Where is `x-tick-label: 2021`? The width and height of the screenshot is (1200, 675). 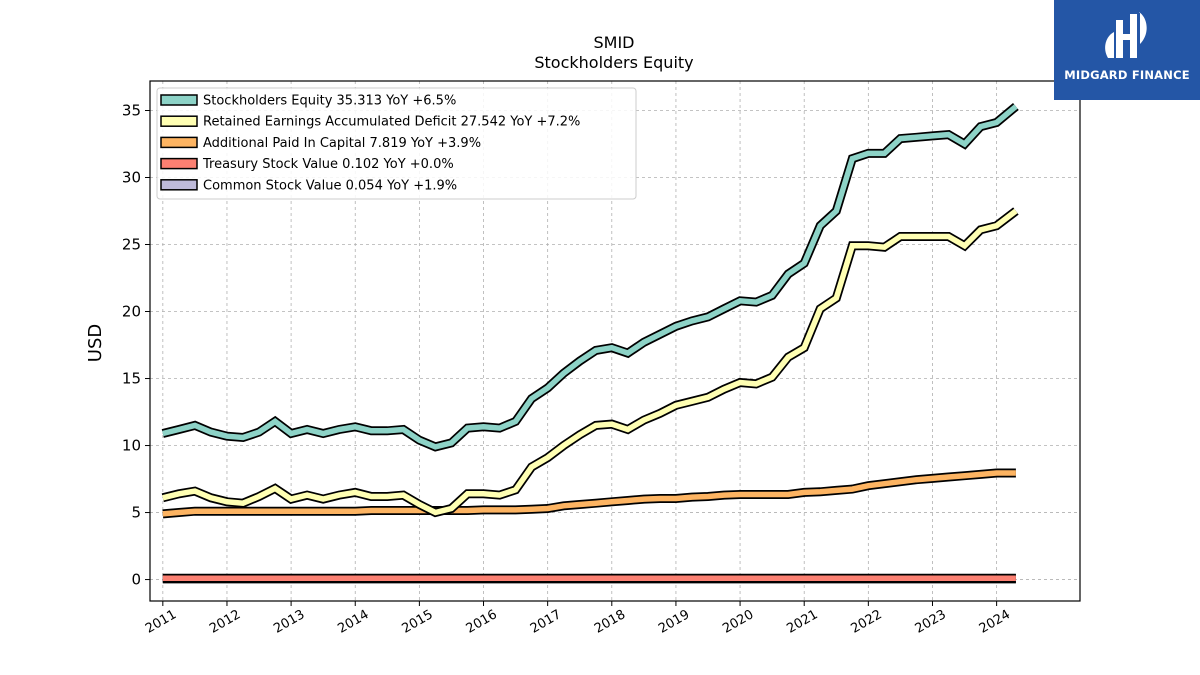
x-tick-label: 2021 is located at coordinates (802, 622).